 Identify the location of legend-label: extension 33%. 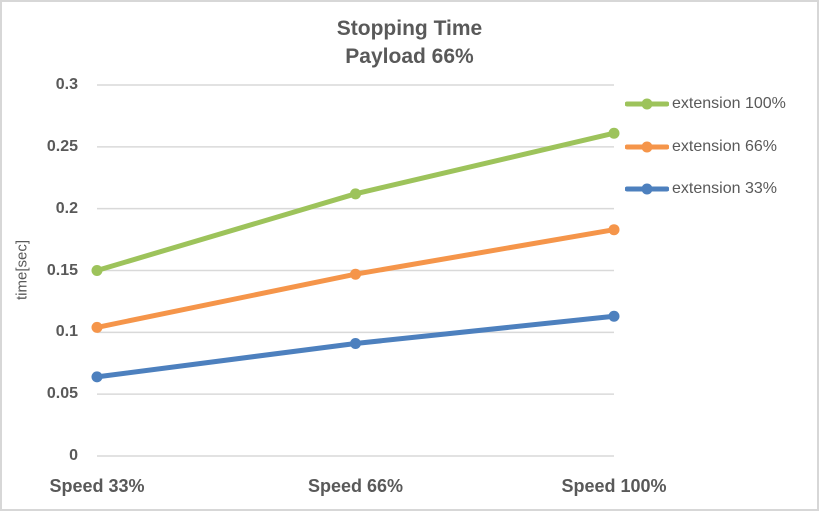
(724, 188).